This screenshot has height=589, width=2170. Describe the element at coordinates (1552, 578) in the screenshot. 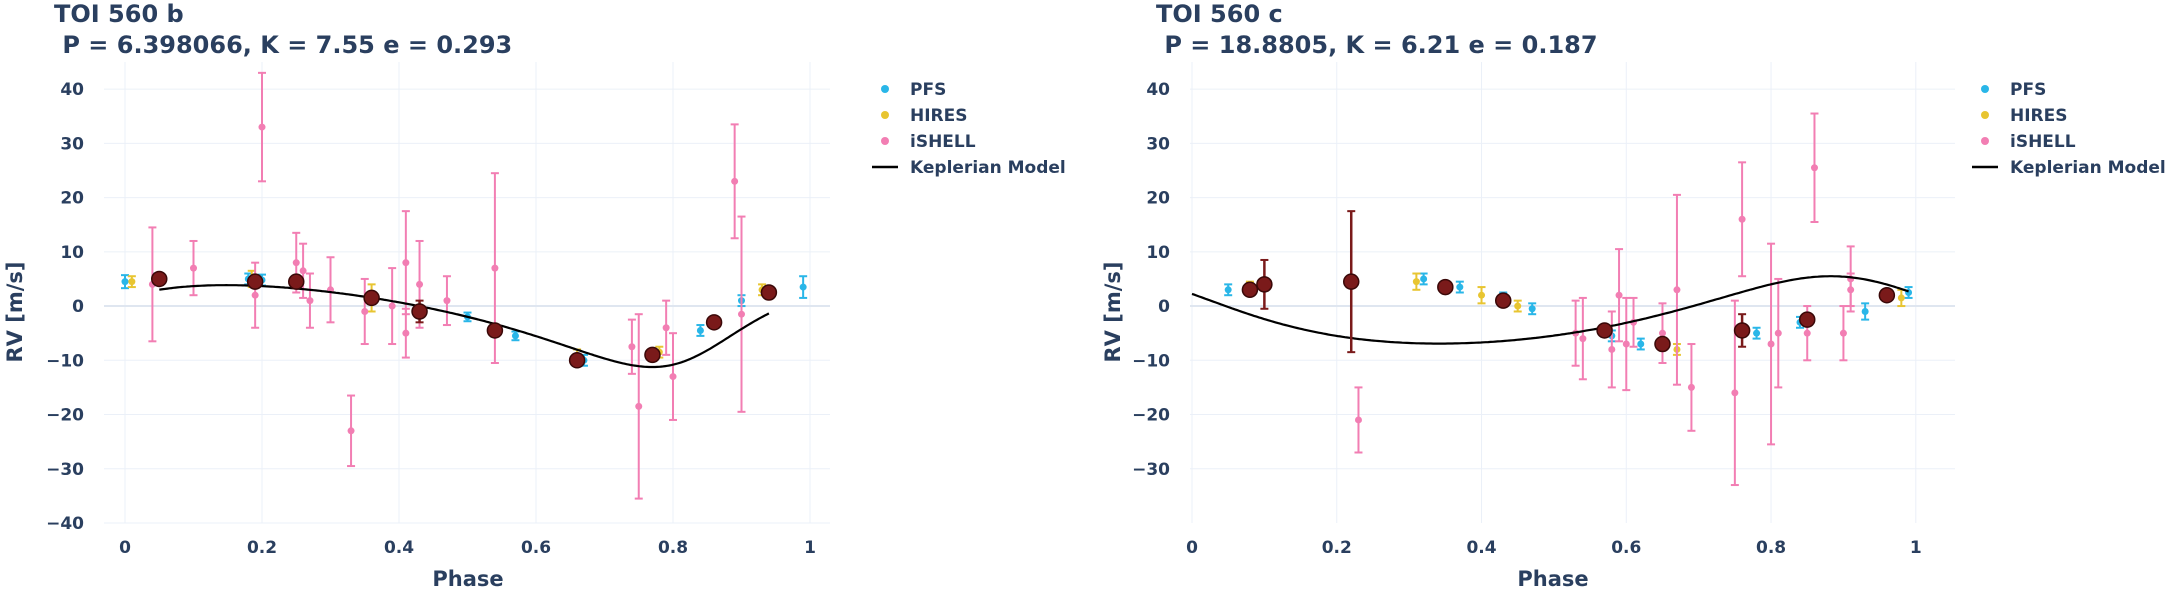

I see `x-axis-label: Phase` at that location.